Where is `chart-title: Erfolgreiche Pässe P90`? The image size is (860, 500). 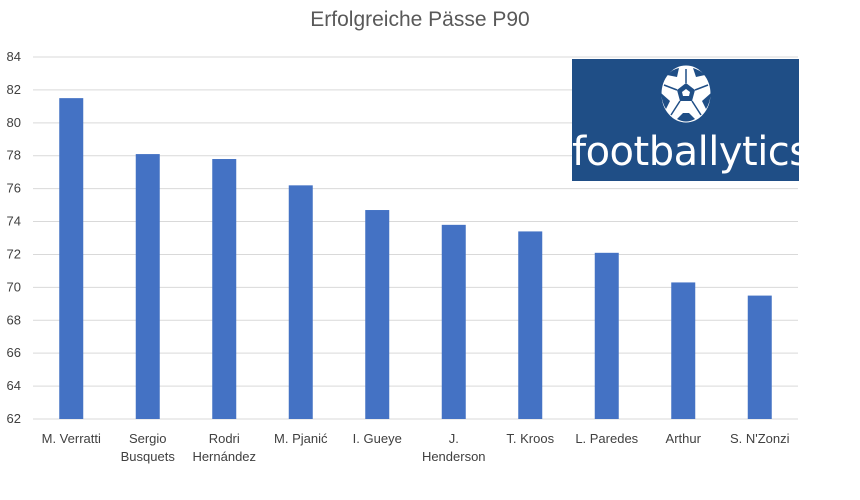 chart-title: Erfolgreiche Pässe P90 is located at coordinates (420, 19).